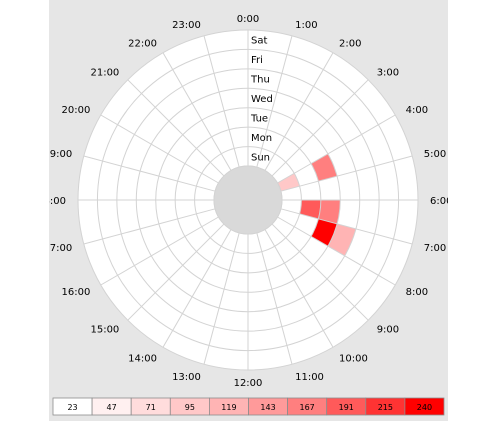  I want to click on hour-label: 23:00, so click(186, 25).